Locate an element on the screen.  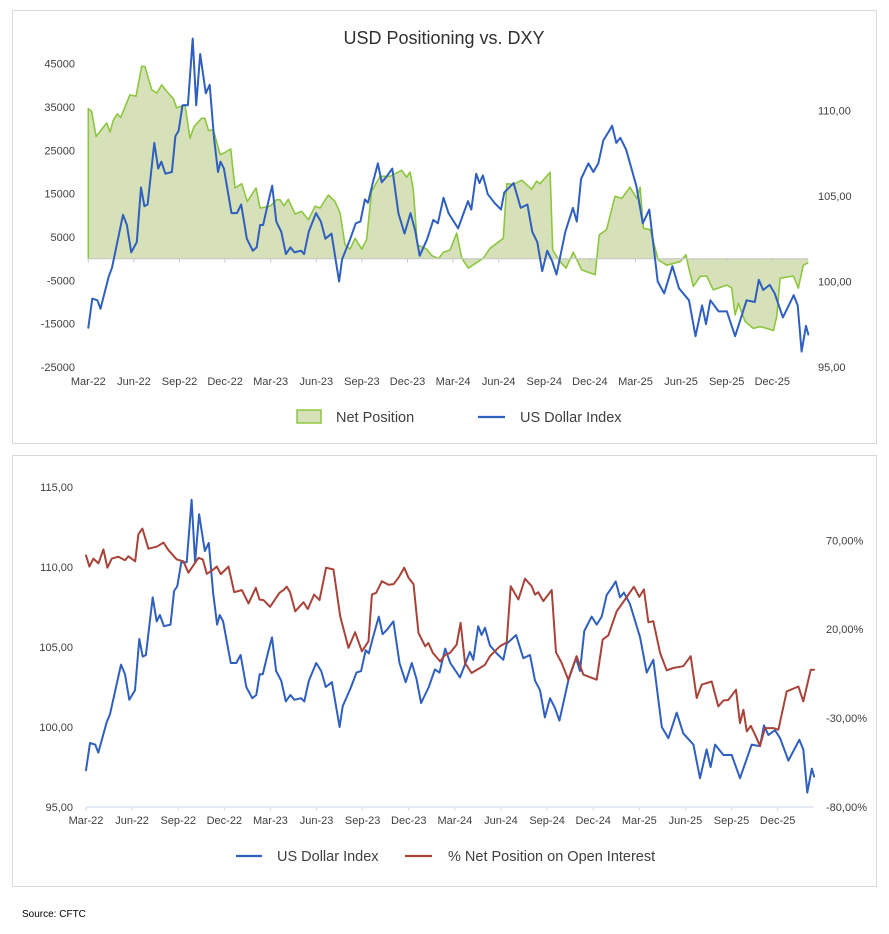
left-axis-tick-label: -15000 is located at coordinates (58, 325).